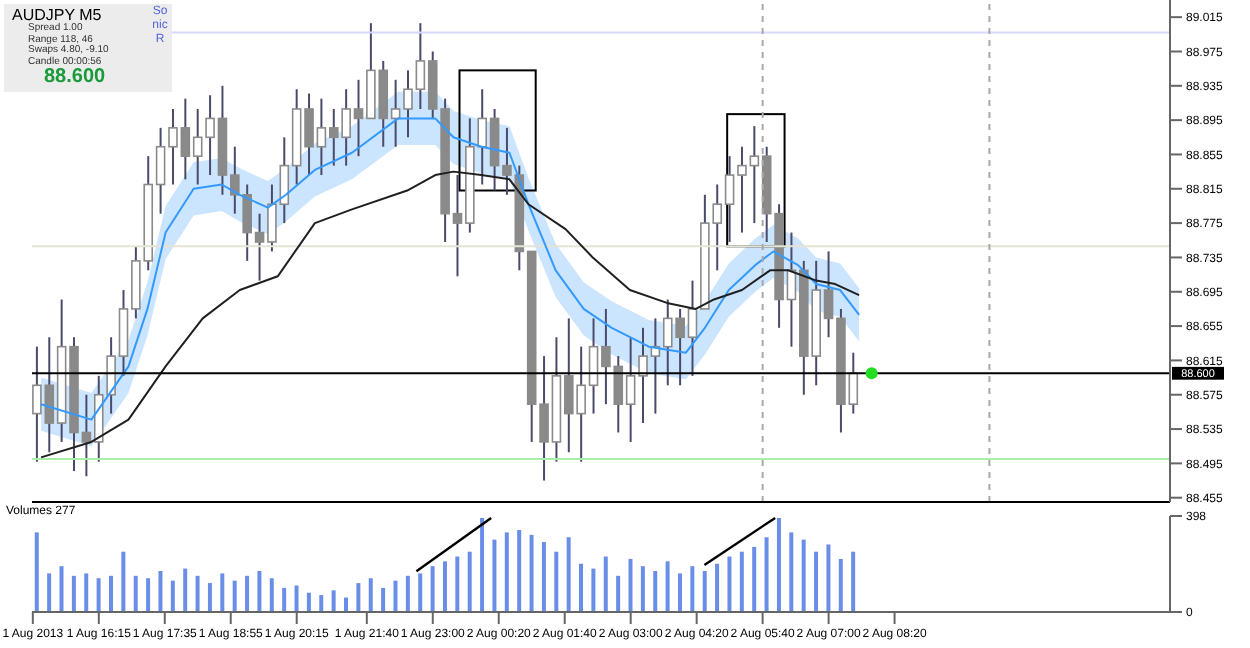 This screenshot has width=1250, height=648. What do you see at coordinates (57, 15) in the screenshot?
I see `annotation: AUDJPY M5` at bounding box center [57, 15].